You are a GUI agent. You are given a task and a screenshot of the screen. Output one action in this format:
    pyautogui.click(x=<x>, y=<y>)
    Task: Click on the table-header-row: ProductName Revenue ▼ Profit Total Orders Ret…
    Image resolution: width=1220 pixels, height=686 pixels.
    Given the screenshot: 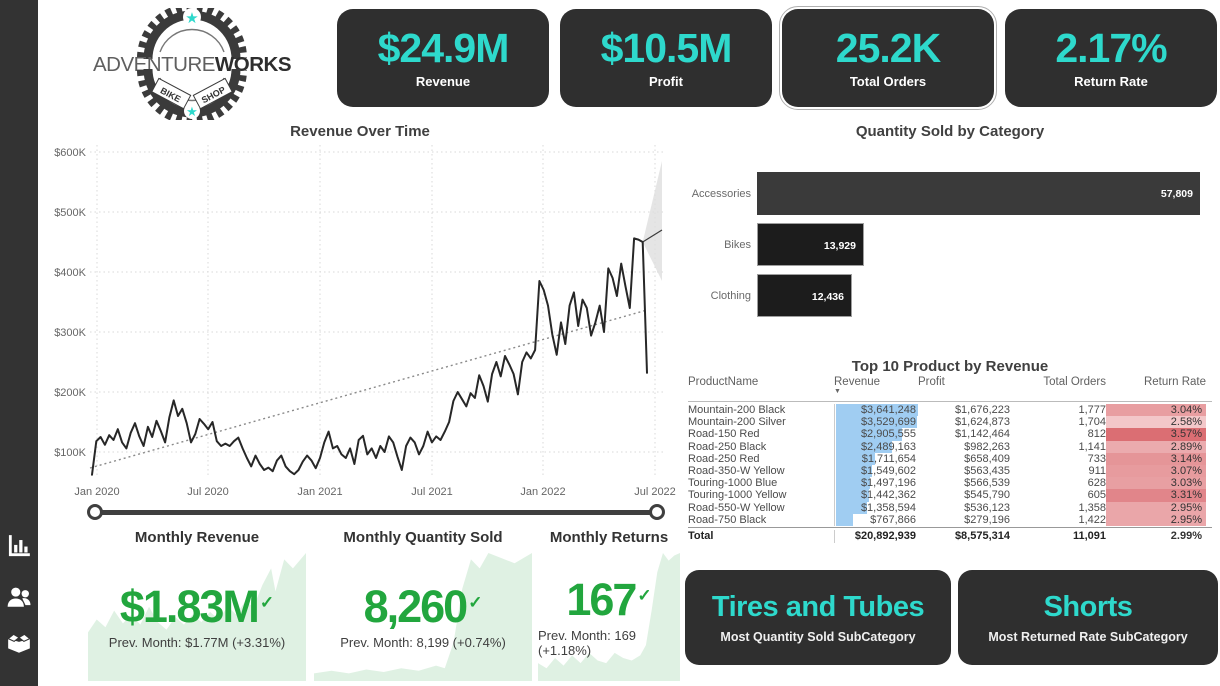 What is the action you would take?
    pyautogui.click(x=950, y=389)
    